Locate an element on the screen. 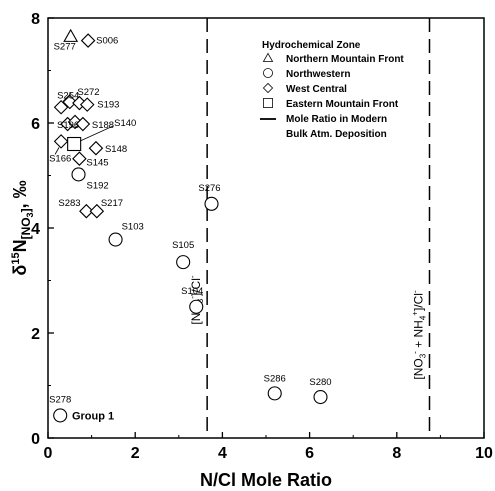 The width and height of the screenshot is (495, 491). legend-title: Hydrochemical Zone is located at coordinates (311, 45).